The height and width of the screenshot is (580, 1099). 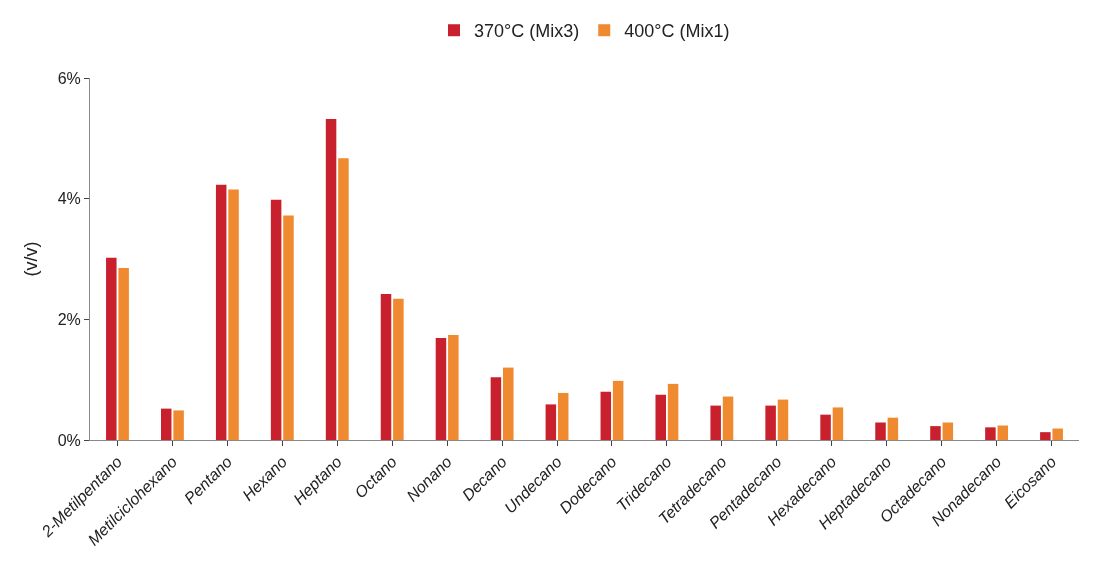 I want to click on legend-label: 370°C (Mix3), so click(x=527, y=31).